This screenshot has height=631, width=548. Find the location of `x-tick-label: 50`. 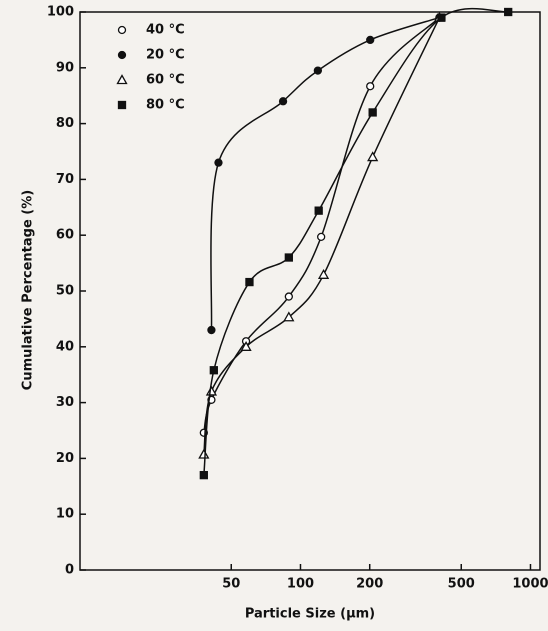

x-tick-label: 50 is located at coordinates (231, 584).